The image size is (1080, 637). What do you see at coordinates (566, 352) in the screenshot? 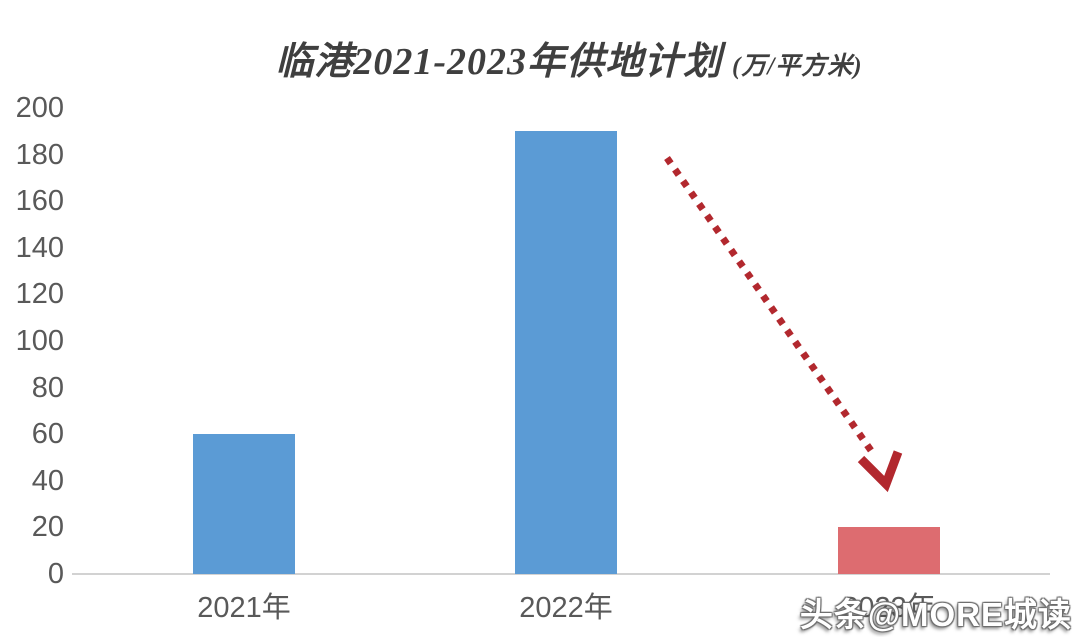
I see `bar-2022年` at bounding box center [566, 352].